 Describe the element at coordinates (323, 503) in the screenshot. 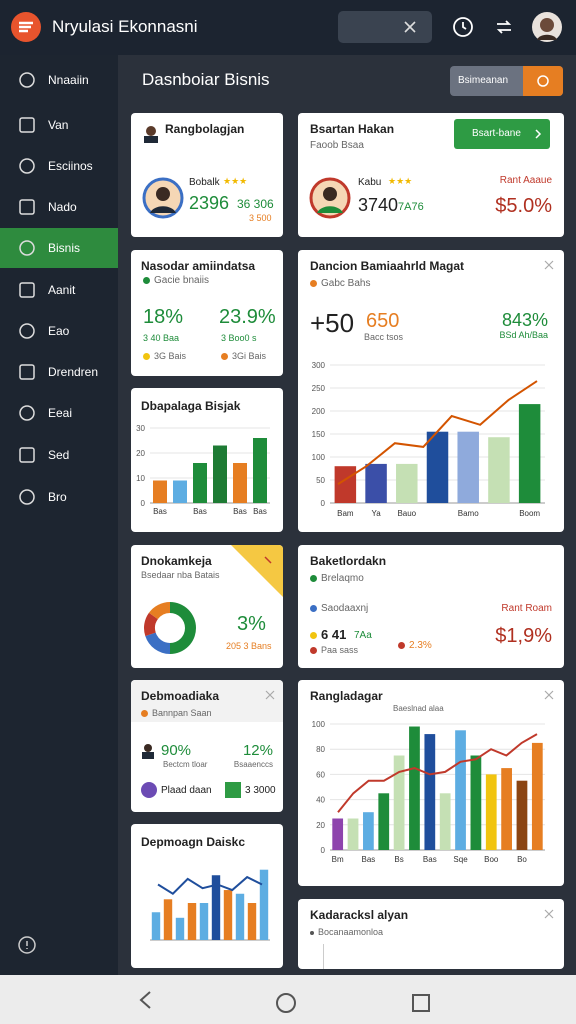

I see `y-tick-label: 0` at that location.